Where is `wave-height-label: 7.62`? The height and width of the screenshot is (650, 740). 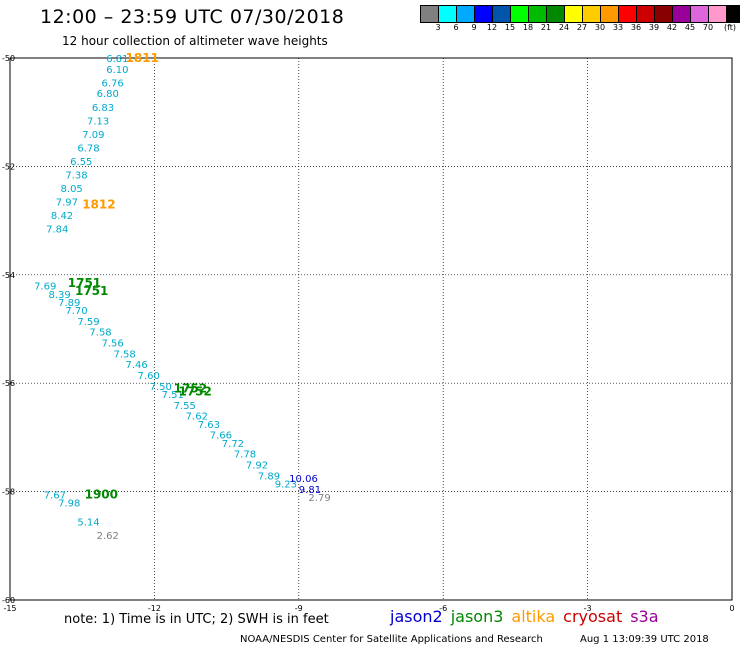 wave-height-label: 7.62 is located at coordinates (197, 417).